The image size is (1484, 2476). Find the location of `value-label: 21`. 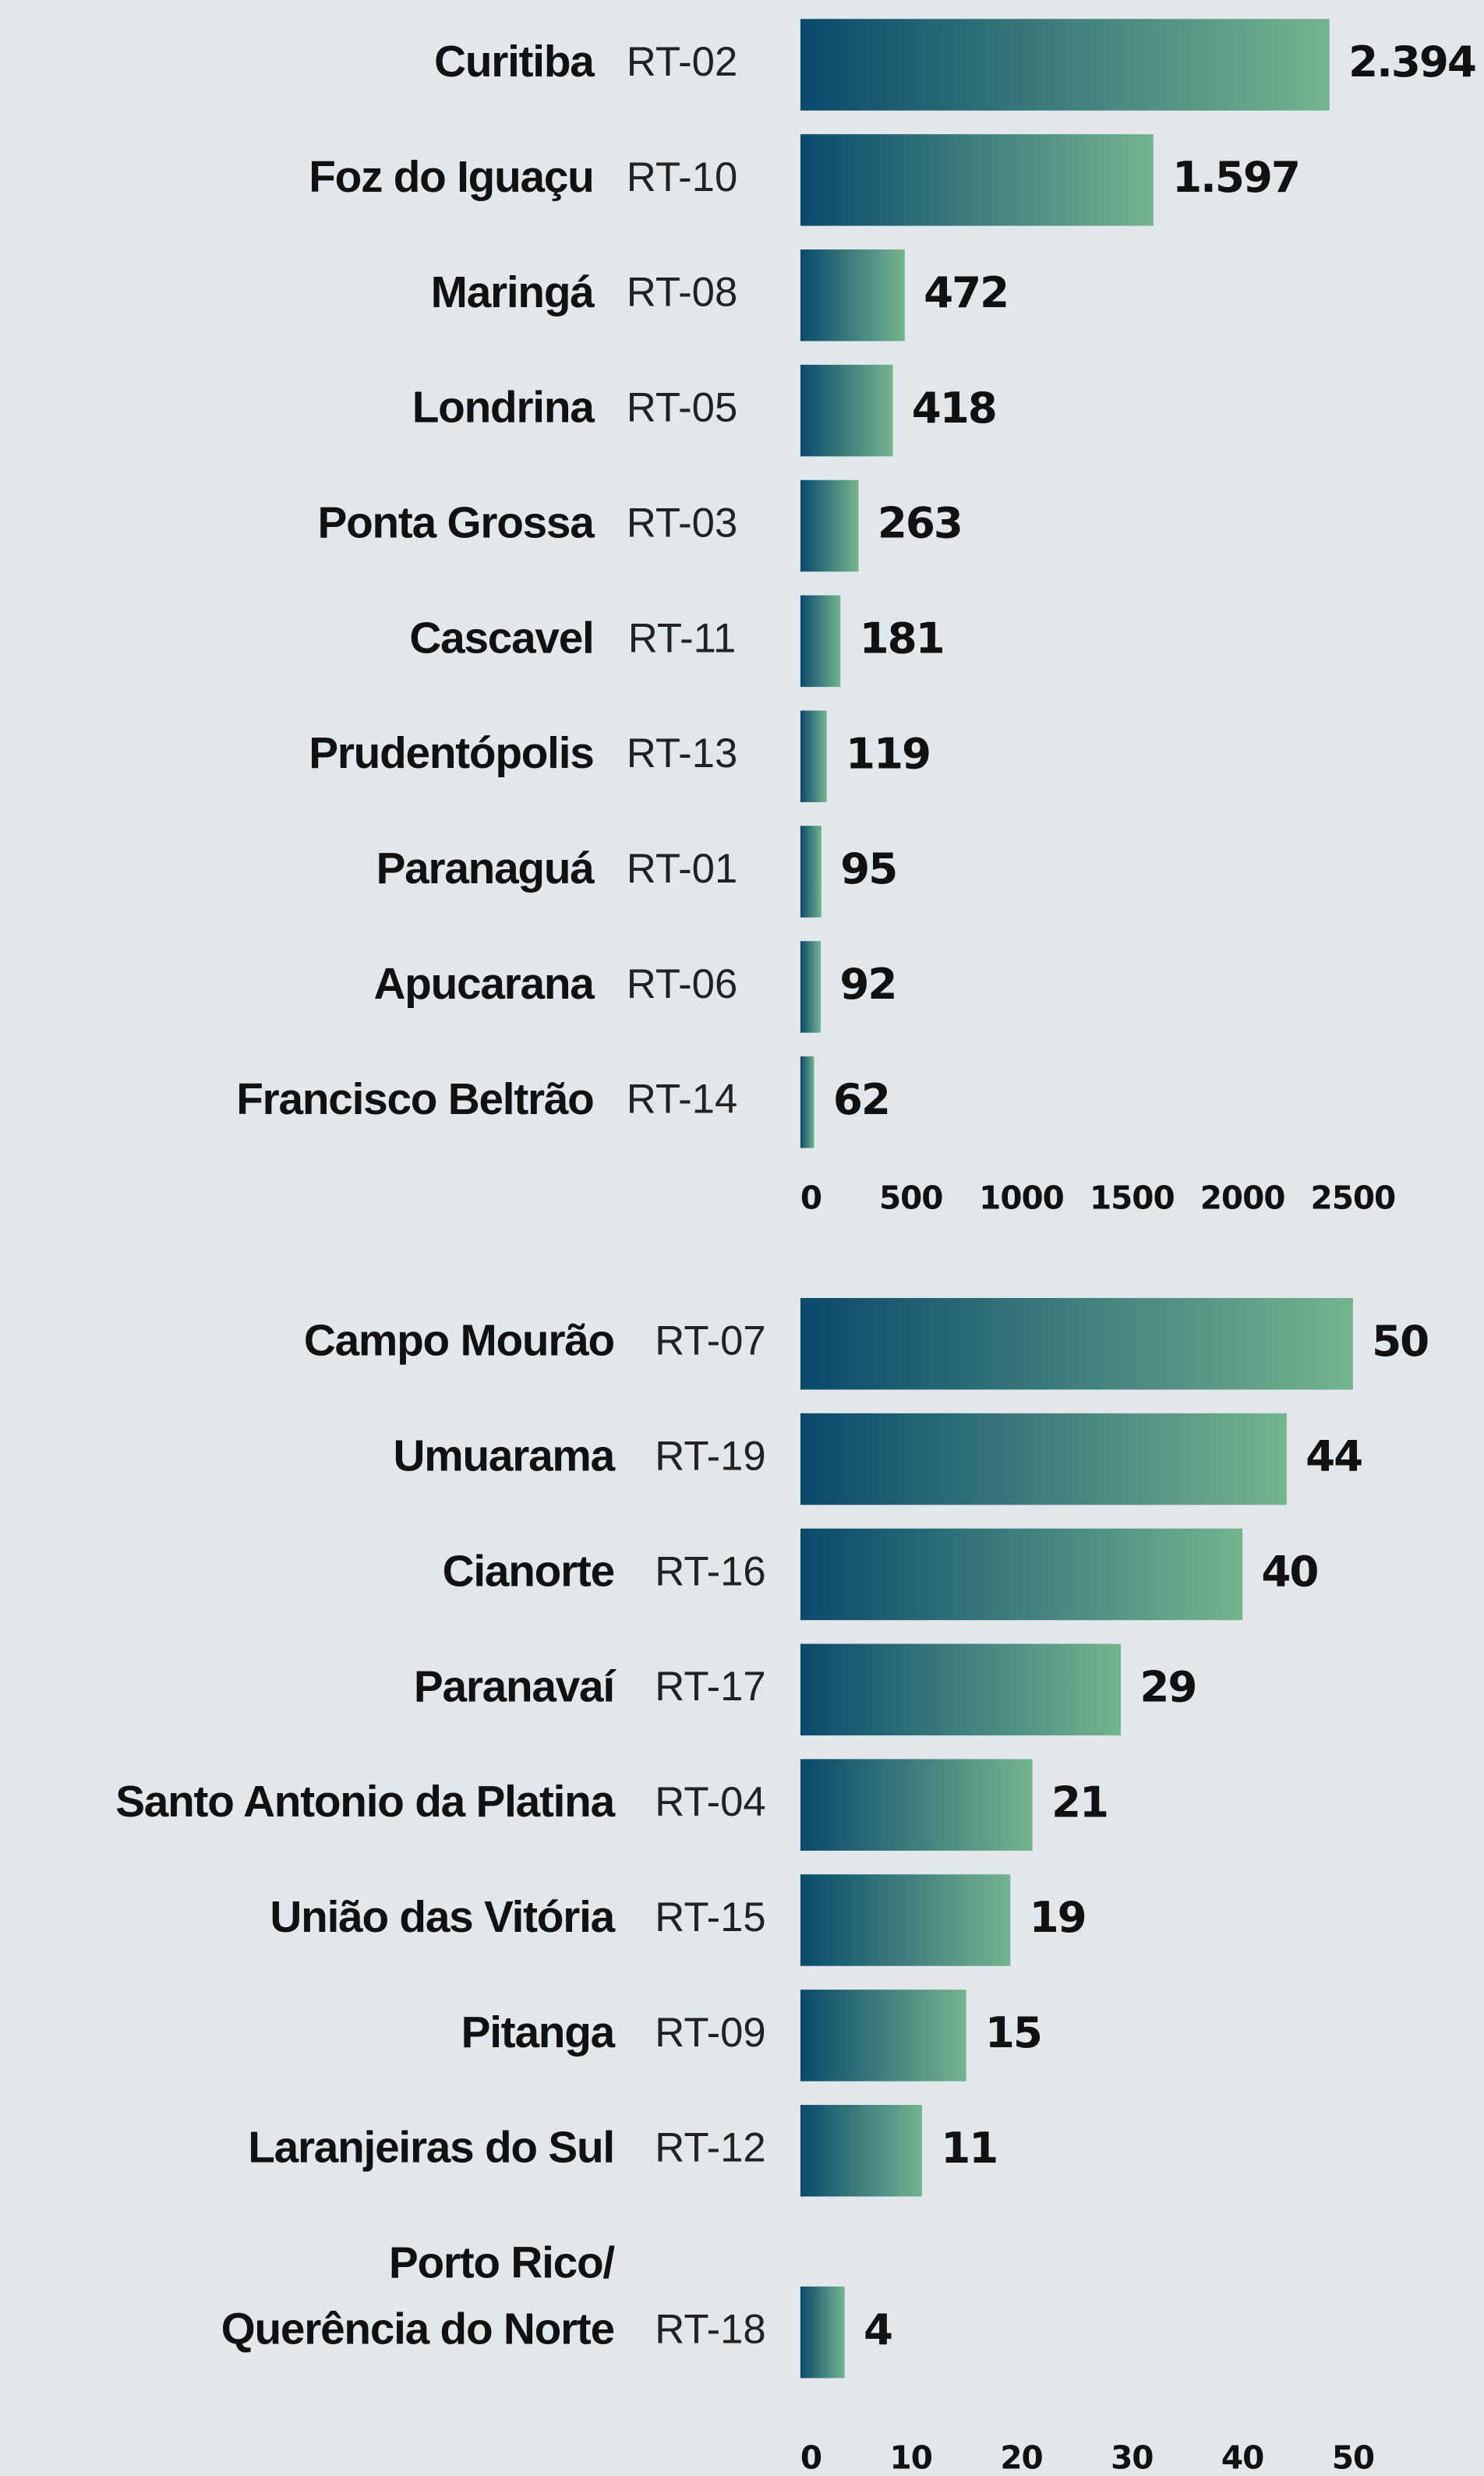

value-label: 21 is located at coordinates (1079, 1802).